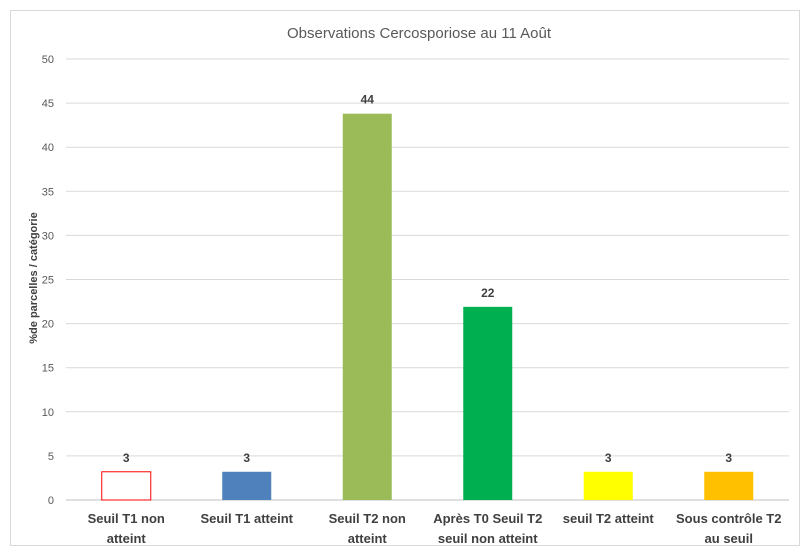 This screenshot has height=548, width=803. I want to click on y-tick-label: 15, so click(48, 369).